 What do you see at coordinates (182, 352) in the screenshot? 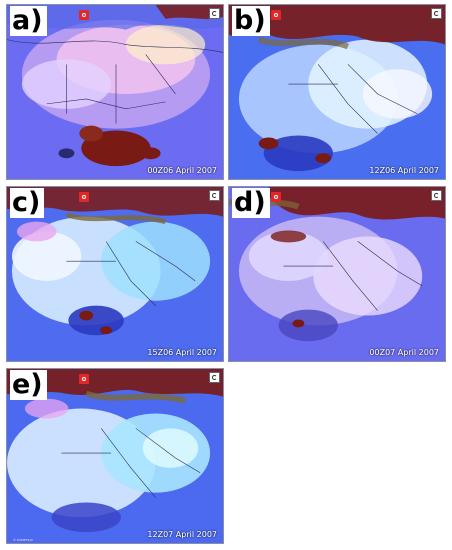
I see `panel-timestamp: 15Z06 April 2007` at bounding box center [182, 352].